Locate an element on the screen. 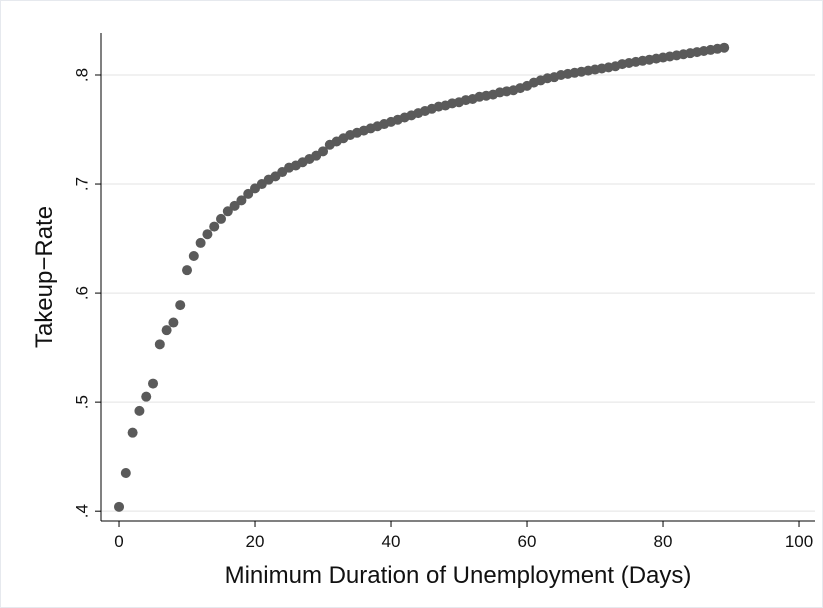 The height and width of the screenshot is (608, 823). x-tick-label: 20 is located at coordinates (255, 541).